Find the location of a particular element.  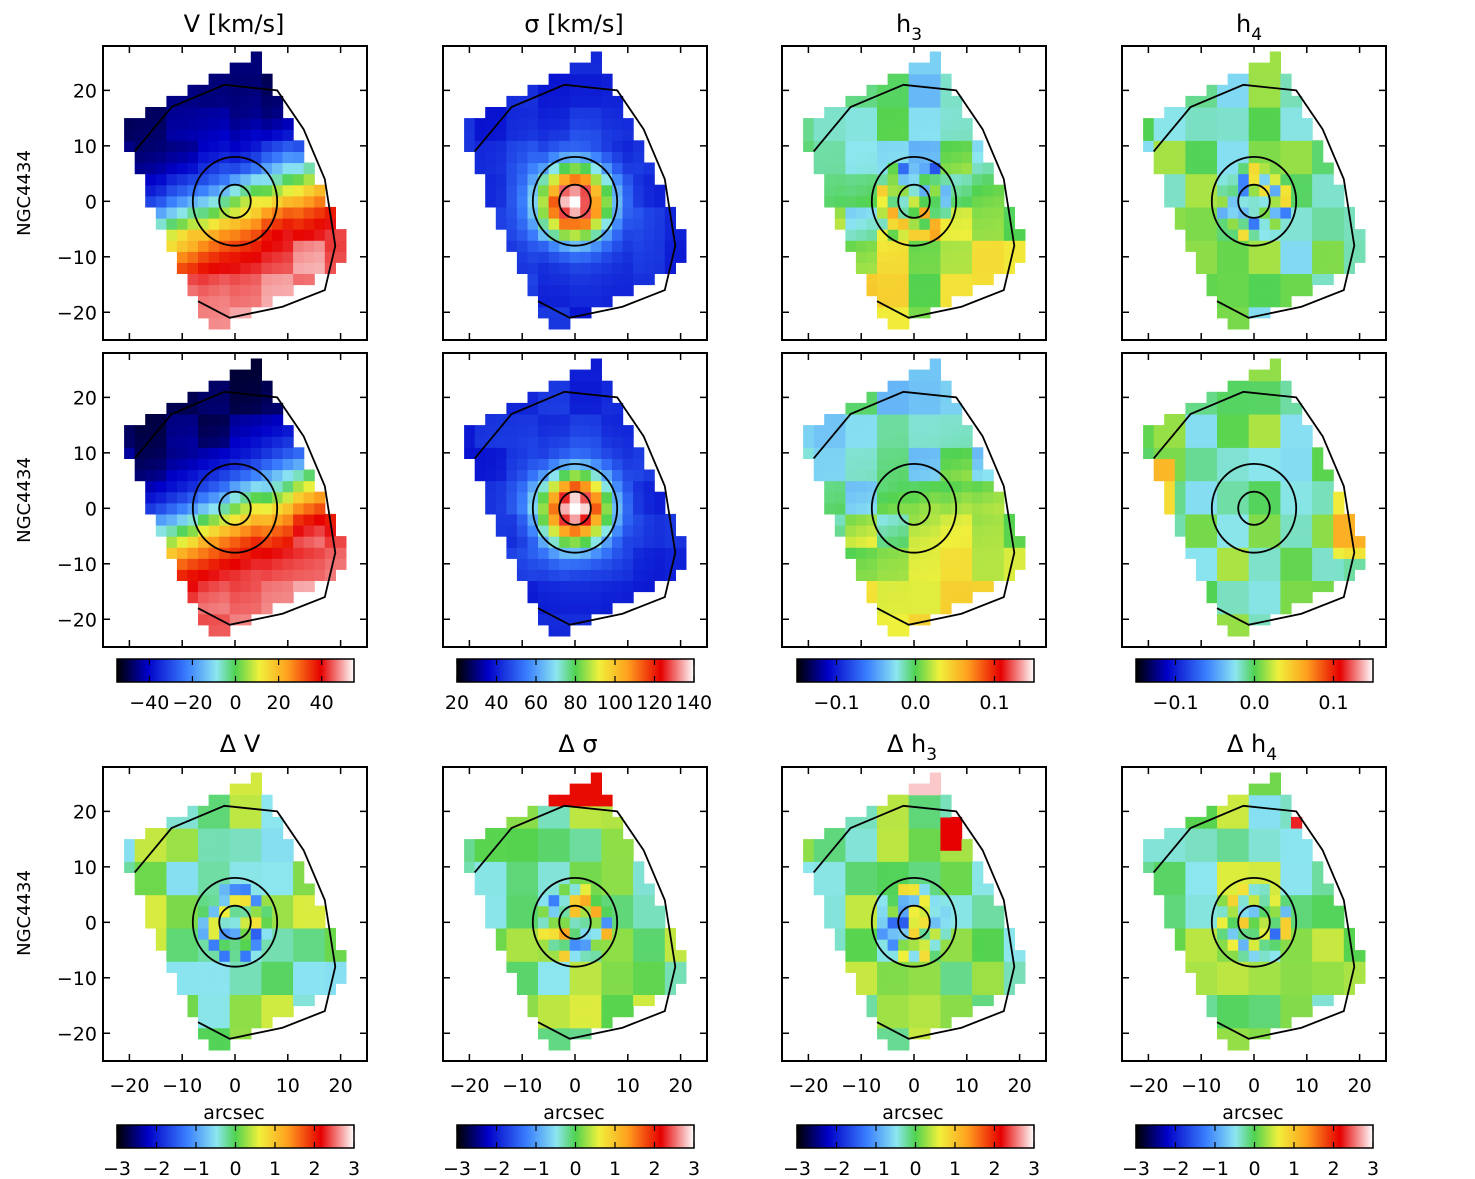

y-tick-label: 20 is located at coordinates (85, 398).